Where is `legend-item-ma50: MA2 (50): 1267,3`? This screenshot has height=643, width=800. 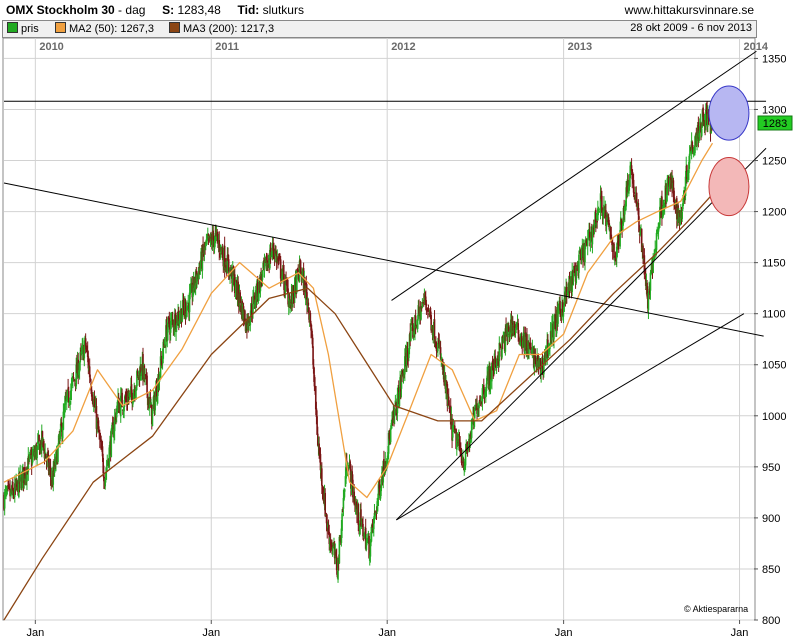
legend-item-ma50: MA2 (50): 1267,3 is located at coordinates (104, 28).